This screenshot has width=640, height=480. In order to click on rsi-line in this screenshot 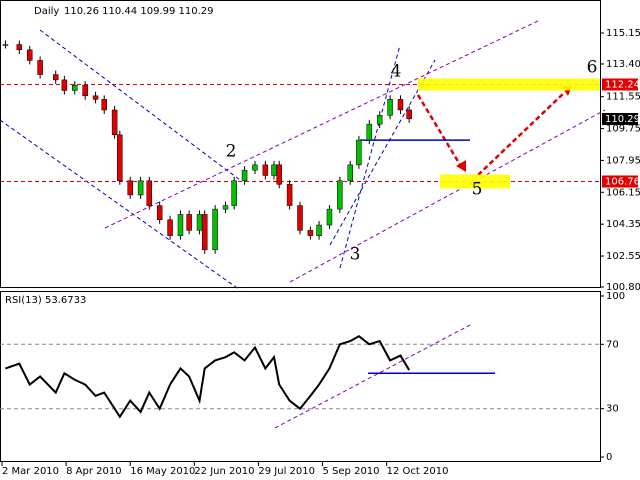, I will do `click(208, 377)`.